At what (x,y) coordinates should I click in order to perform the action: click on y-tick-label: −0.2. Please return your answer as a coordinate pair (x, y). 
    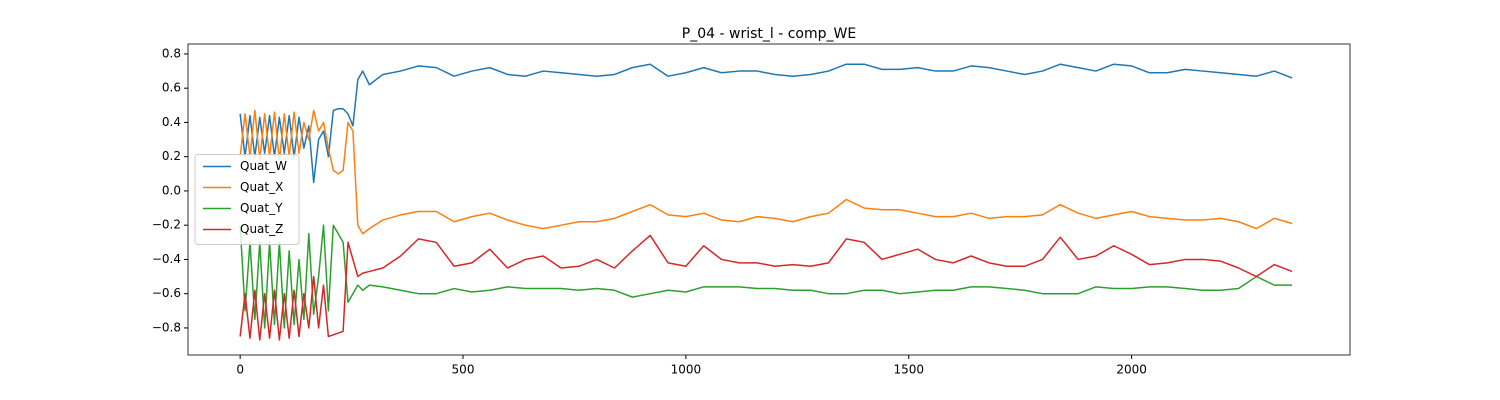
    Looking at the image, I should click on (166, 225).